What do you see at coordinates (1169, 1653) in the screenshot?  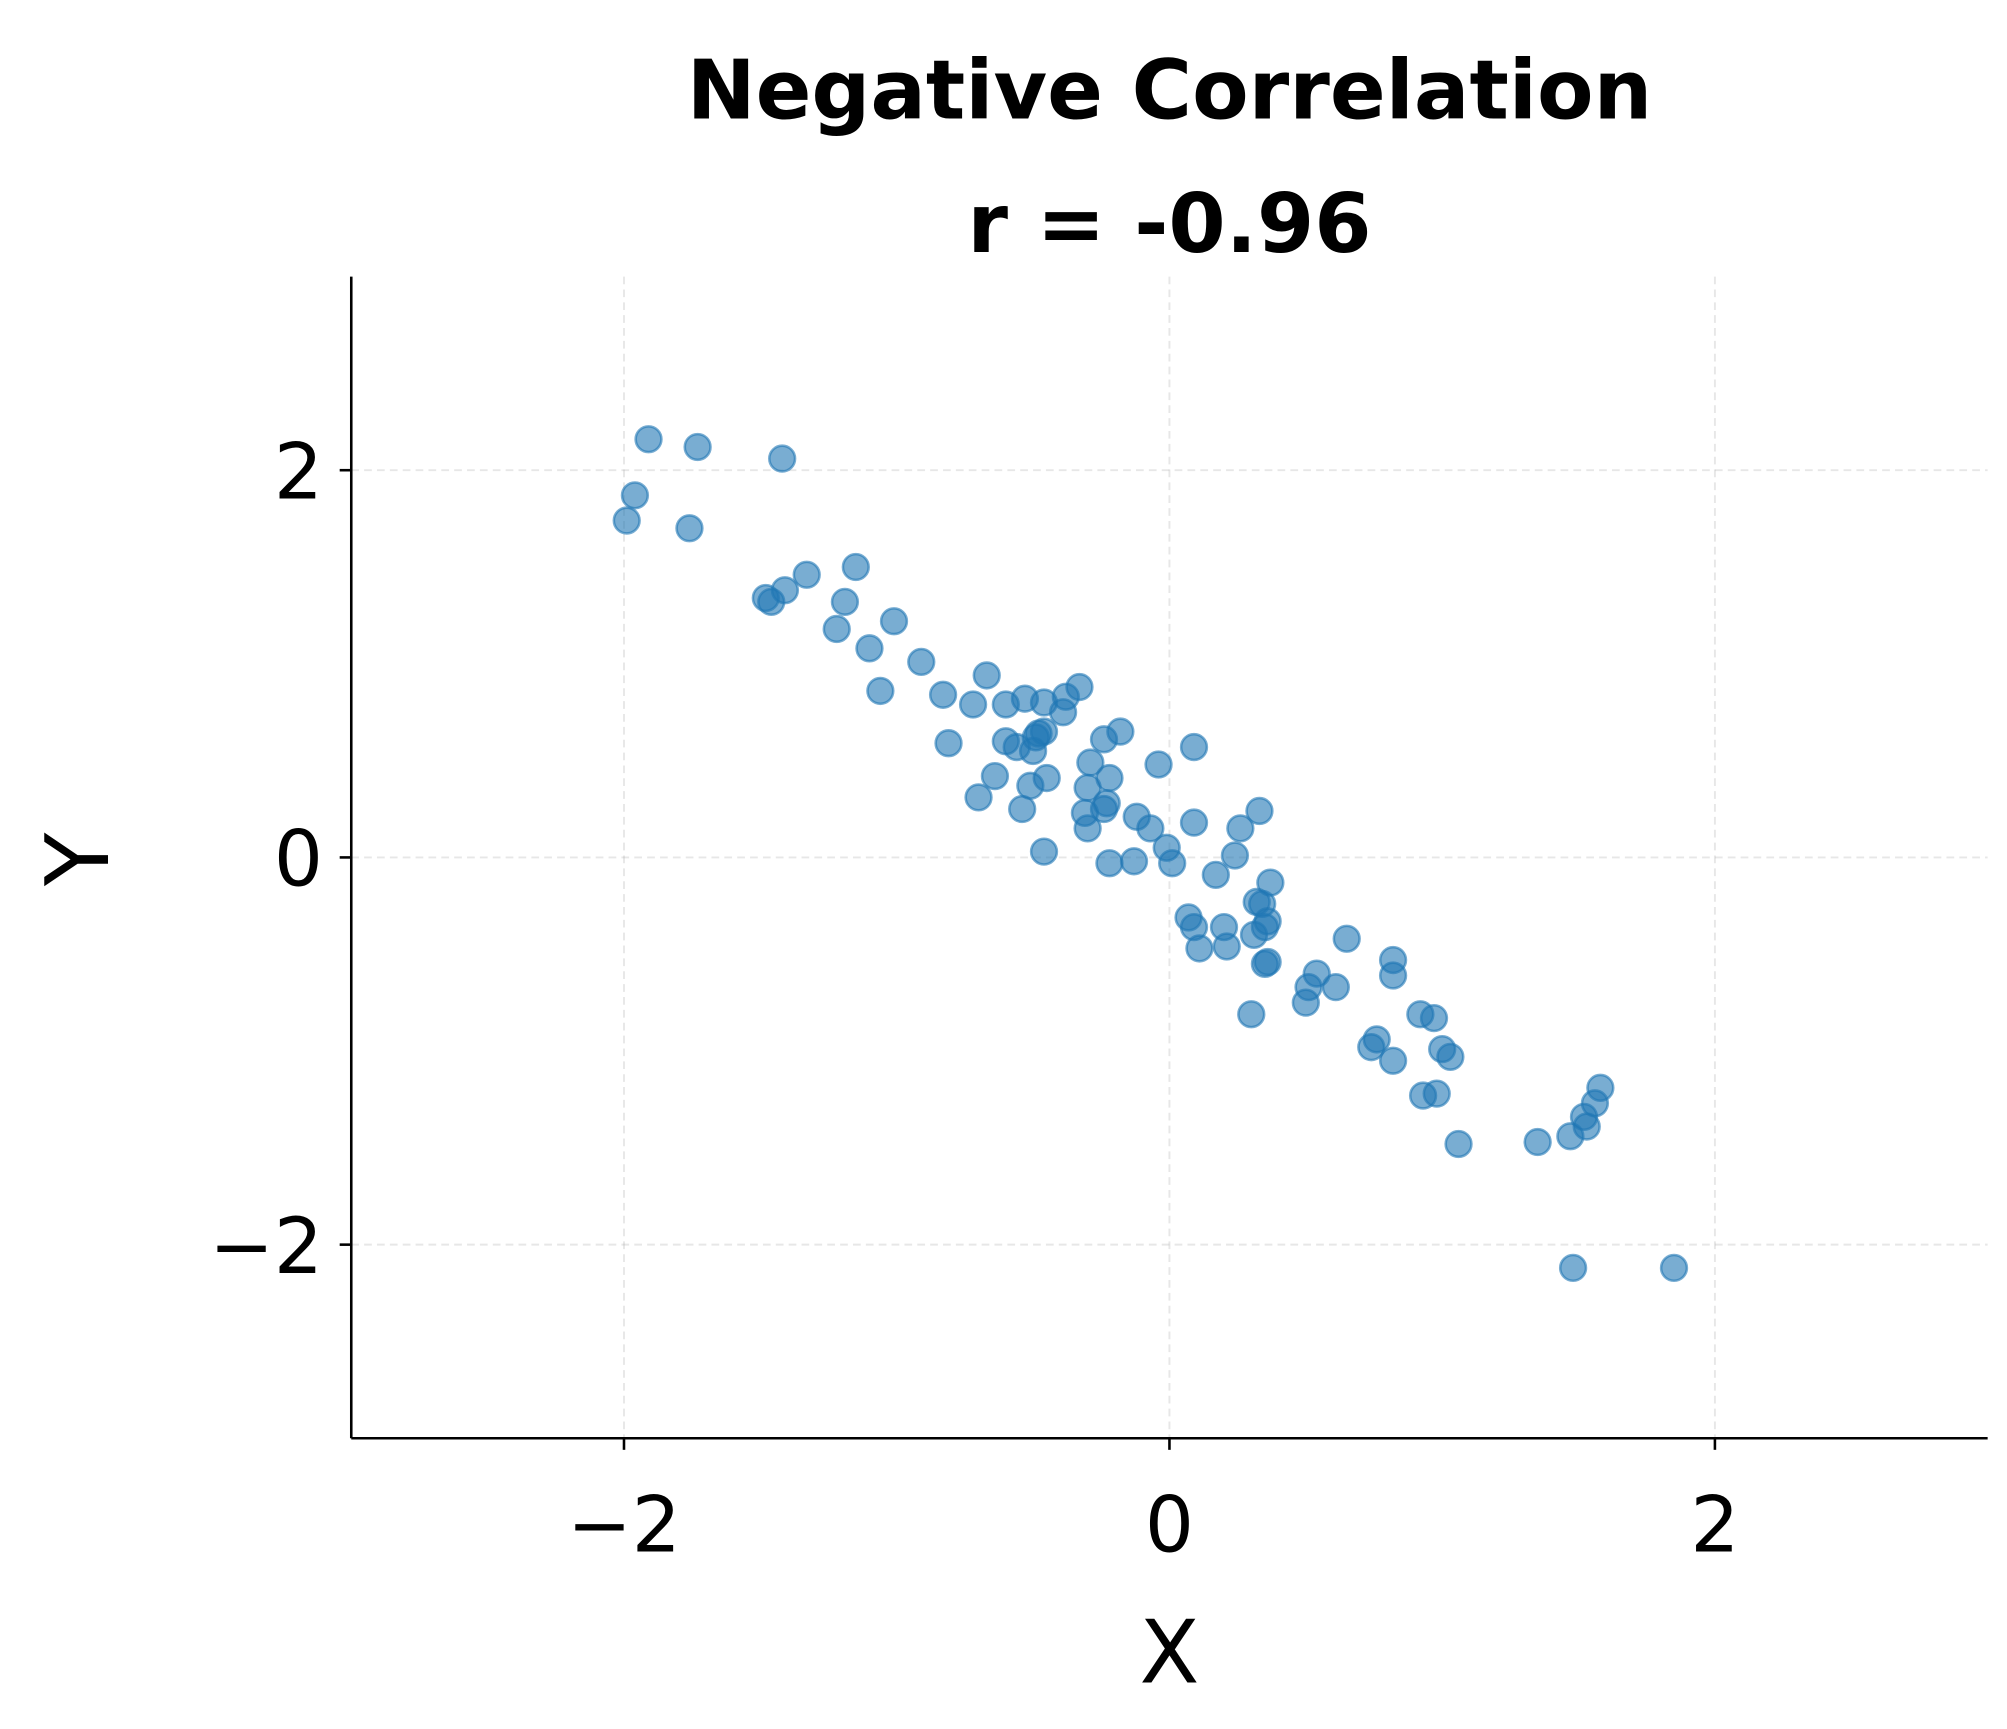 I see `x-axis-label: X` at bounding box center [1169, 1653].